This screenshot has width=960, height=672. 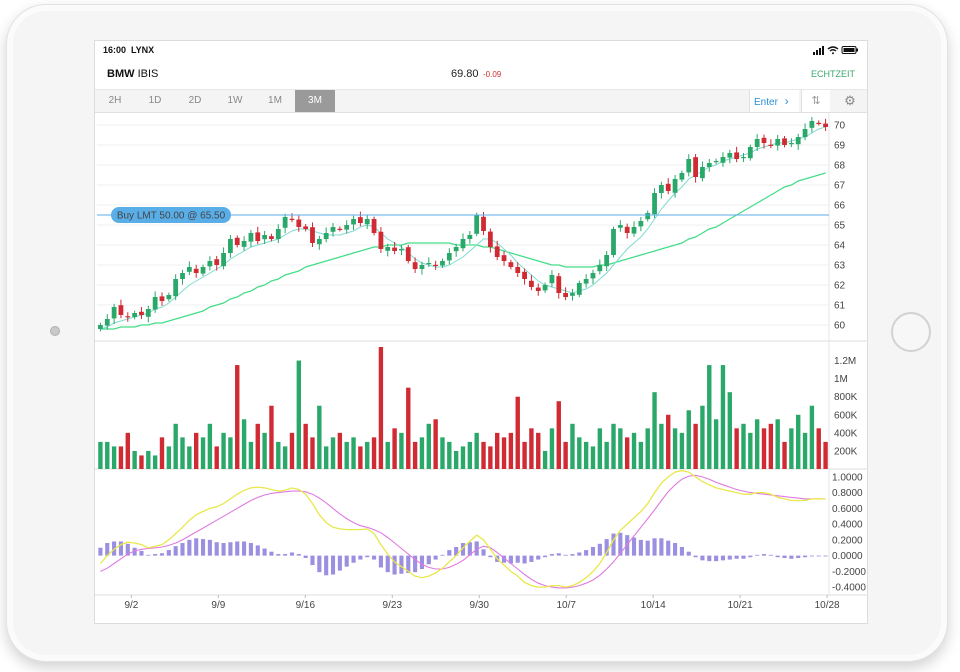 I want to click on home-button, so click(x=911, y=332).